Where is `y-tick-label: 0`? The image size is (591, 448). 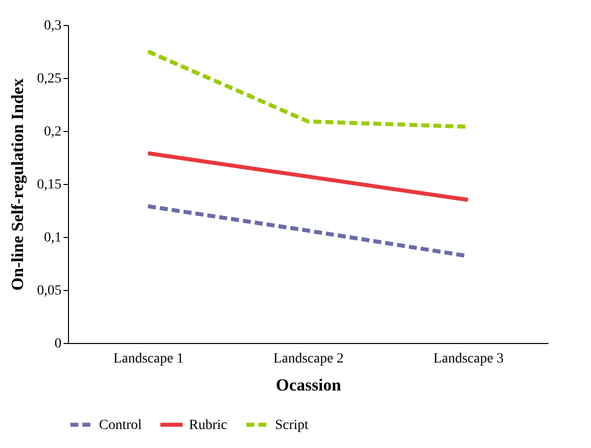
y-tick-label: 0 is located at coordinates (58, 344).